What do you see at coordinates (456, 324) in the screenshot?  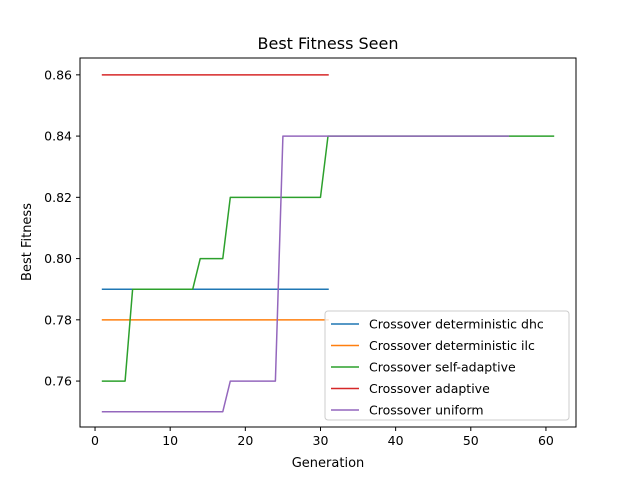 I see `legend-label-1: Crossover deterministic dhc` at bounding box center [456, 324].